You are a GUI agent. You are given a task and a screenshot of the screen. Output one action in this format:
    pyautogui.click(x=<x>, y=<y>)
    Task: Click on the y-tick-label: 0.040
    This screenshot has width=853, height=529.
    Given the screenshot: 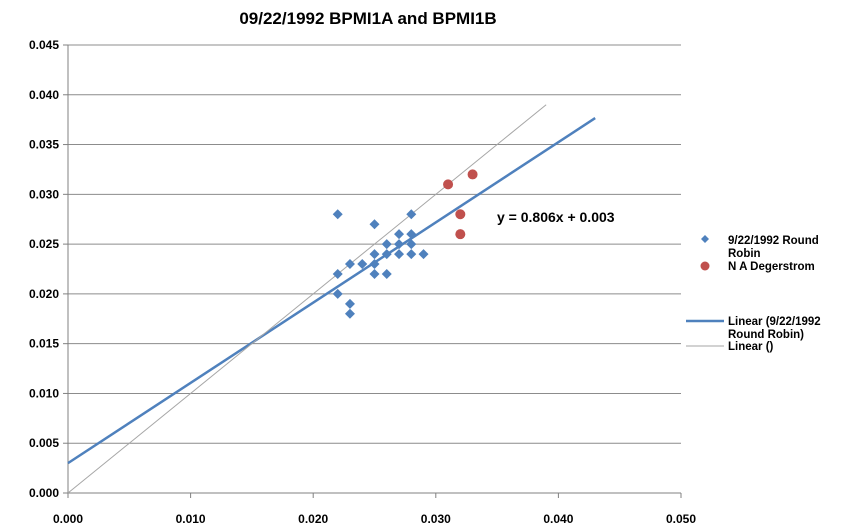 What is the action you would take?
    pyautogui.click(x=44, y=95)
    